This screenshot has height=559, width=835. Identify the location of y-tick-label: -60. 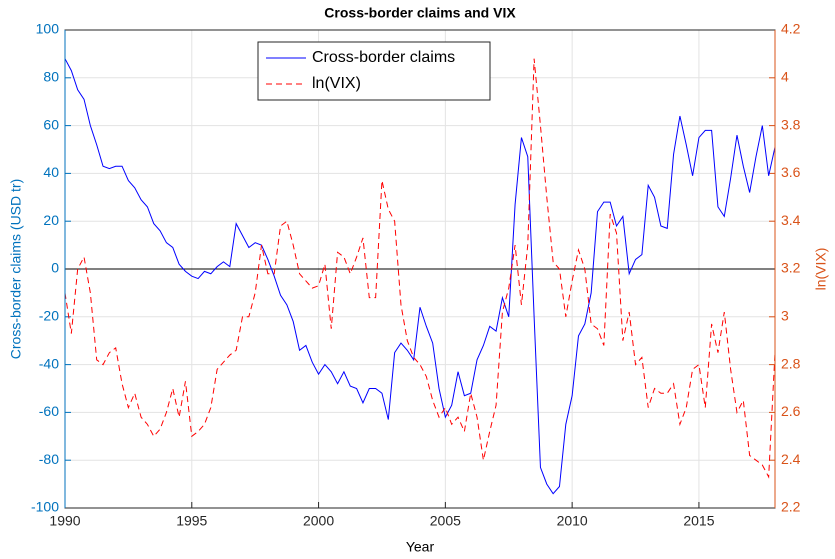
(49, 411).